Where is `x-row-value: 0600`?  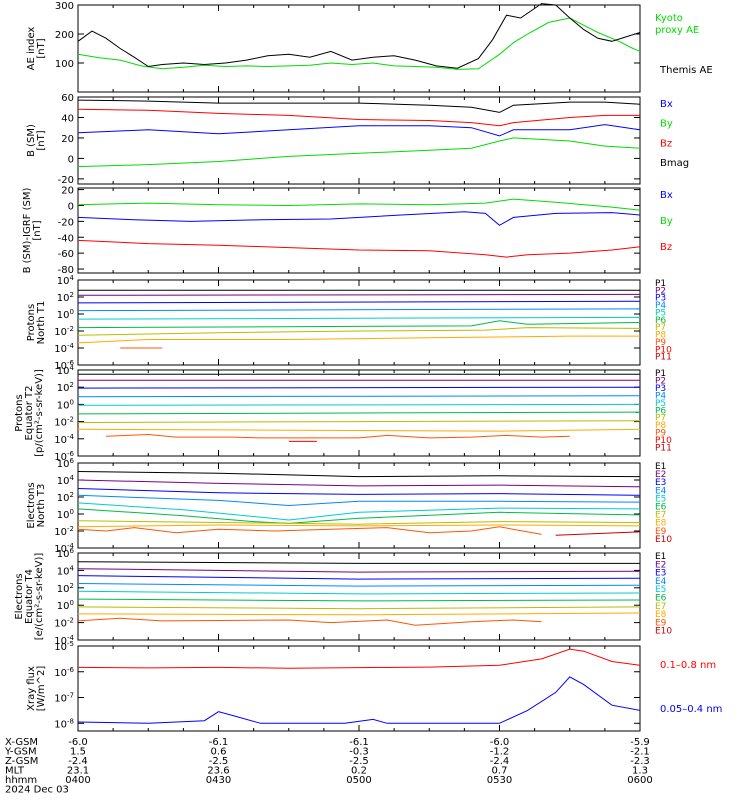
x-row-value: 0600 is located at coordinates (639, 780).